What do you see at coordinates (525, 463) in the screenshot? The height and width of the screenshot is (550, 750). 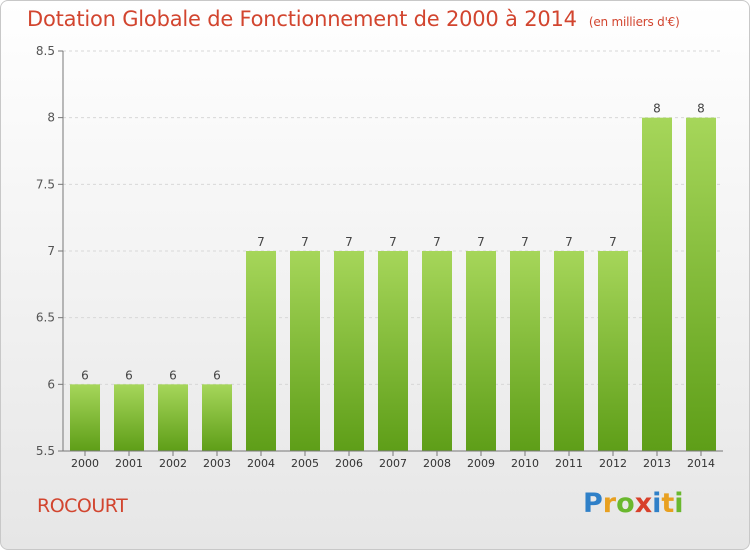 I see `x-tick-label: 2010` at bounding box center [525, 463].